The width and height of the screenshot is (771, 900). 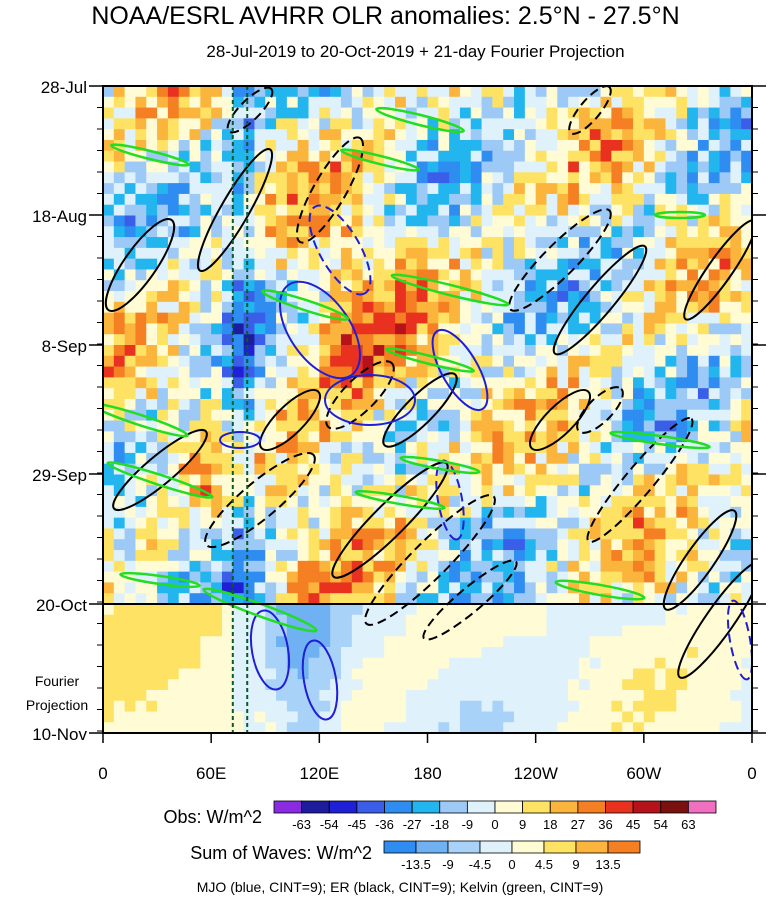 I want to click on projection-label-line2: Projection, so click(x=57, y=705).